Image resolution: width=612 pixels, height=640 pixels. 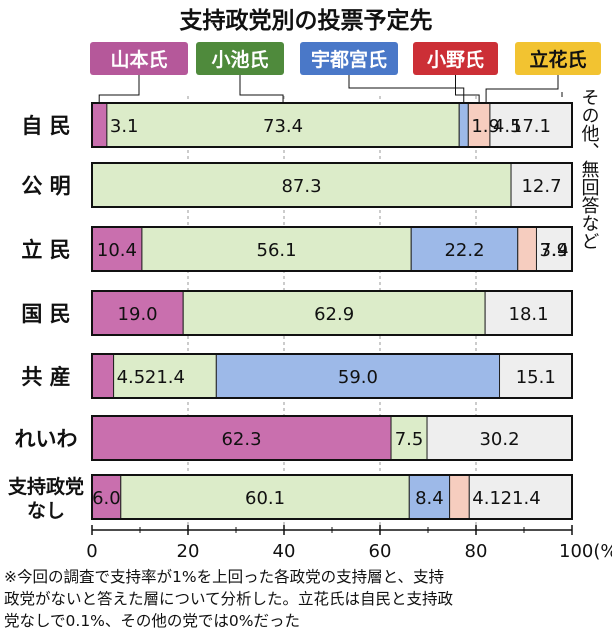 What do you see at coordinates (306, 20) in the screenshot?
I see `chart-title: 支持政党別の投票予定先` at bounding box center [306, 20].